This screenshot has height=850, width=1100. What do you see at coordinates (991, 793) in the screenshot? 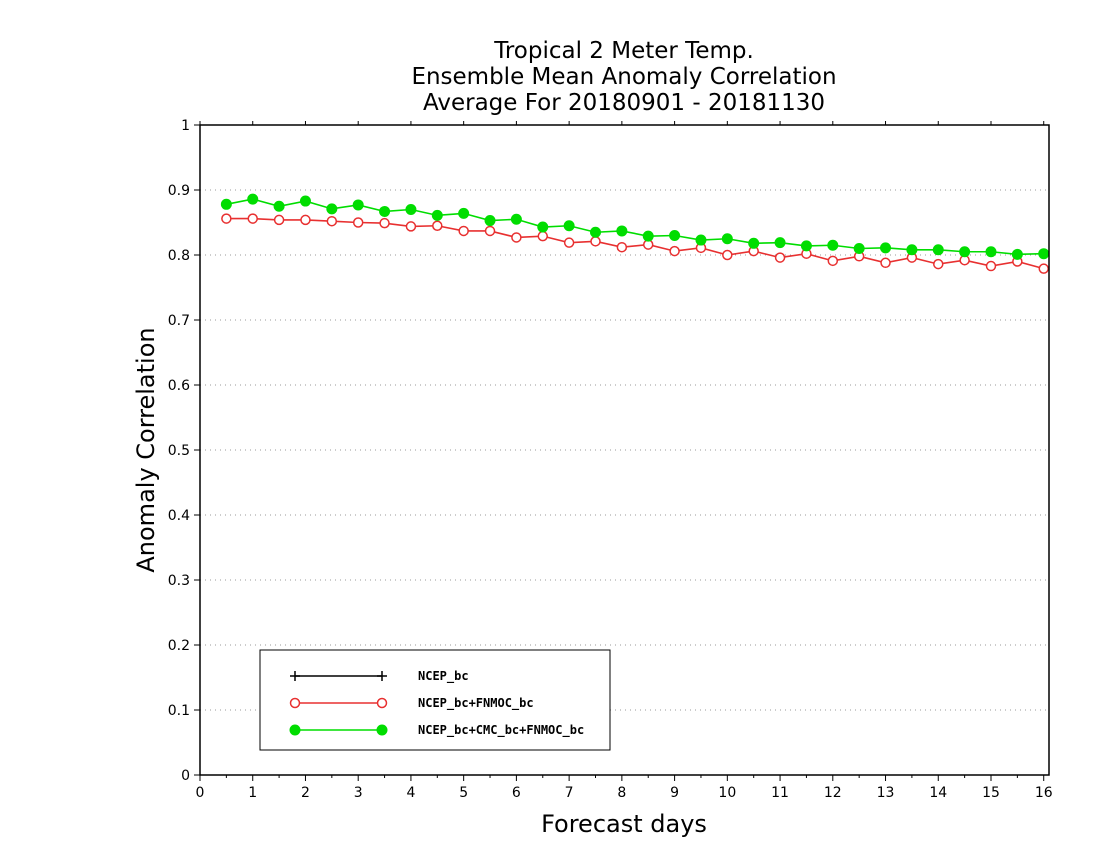
I see `x-tick-label: 15` at bounding box center [991, 793].